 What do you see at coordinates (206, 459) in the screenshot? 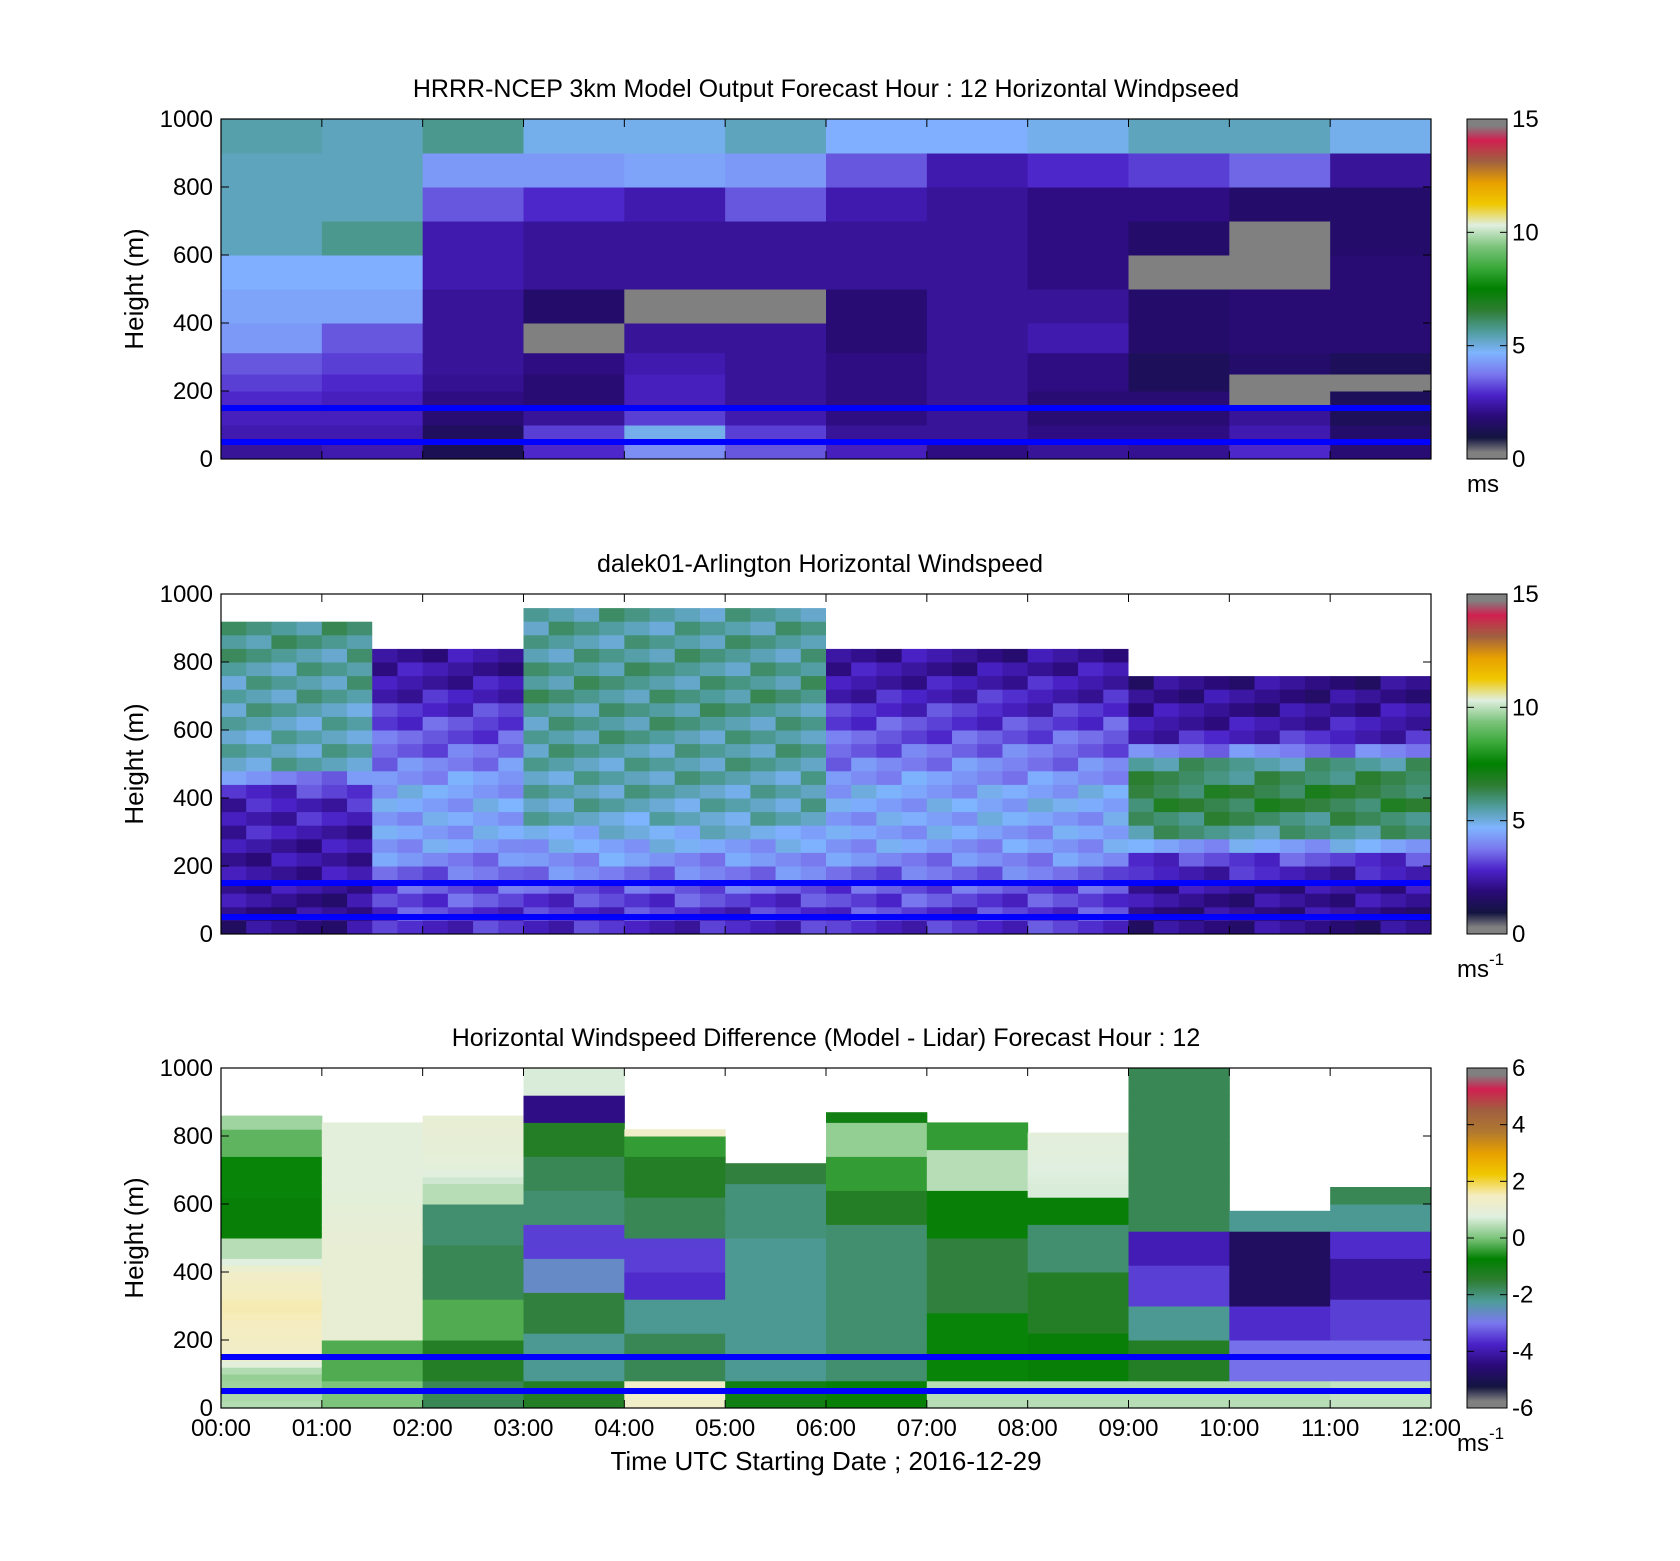
I see `ytick-label: 0` at bounding box center [206, 459].